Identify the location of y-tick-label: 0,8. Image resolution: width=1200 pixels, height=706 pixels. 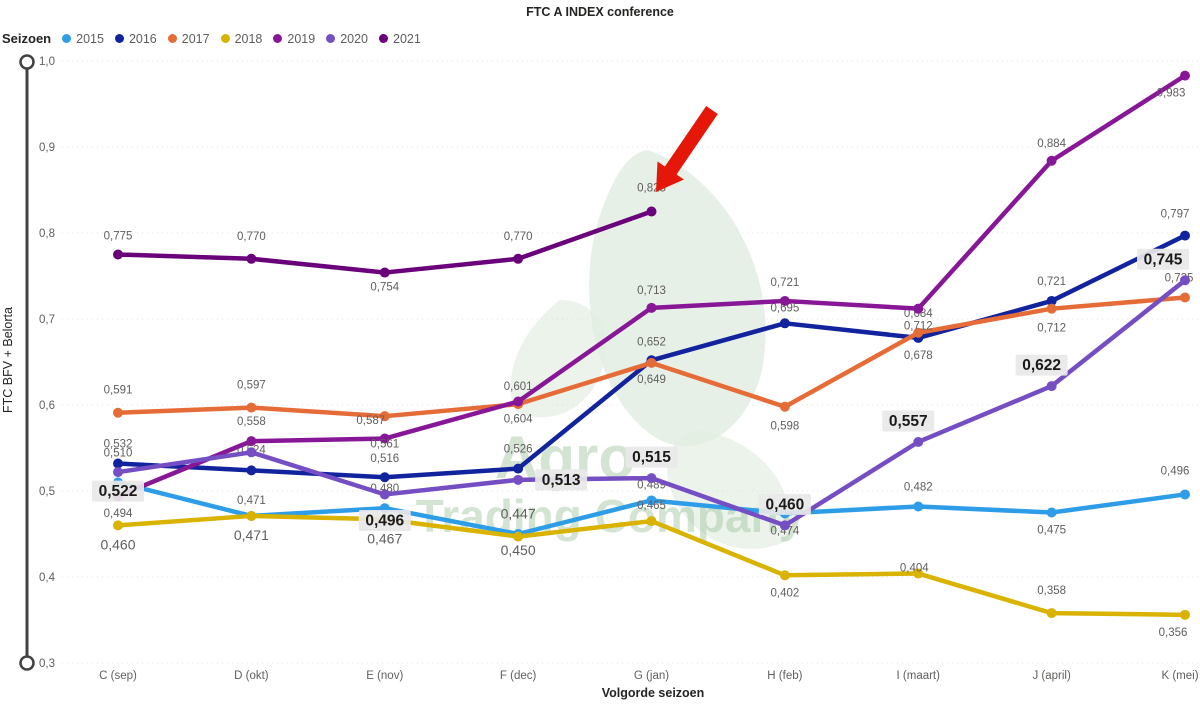
(47, 234).